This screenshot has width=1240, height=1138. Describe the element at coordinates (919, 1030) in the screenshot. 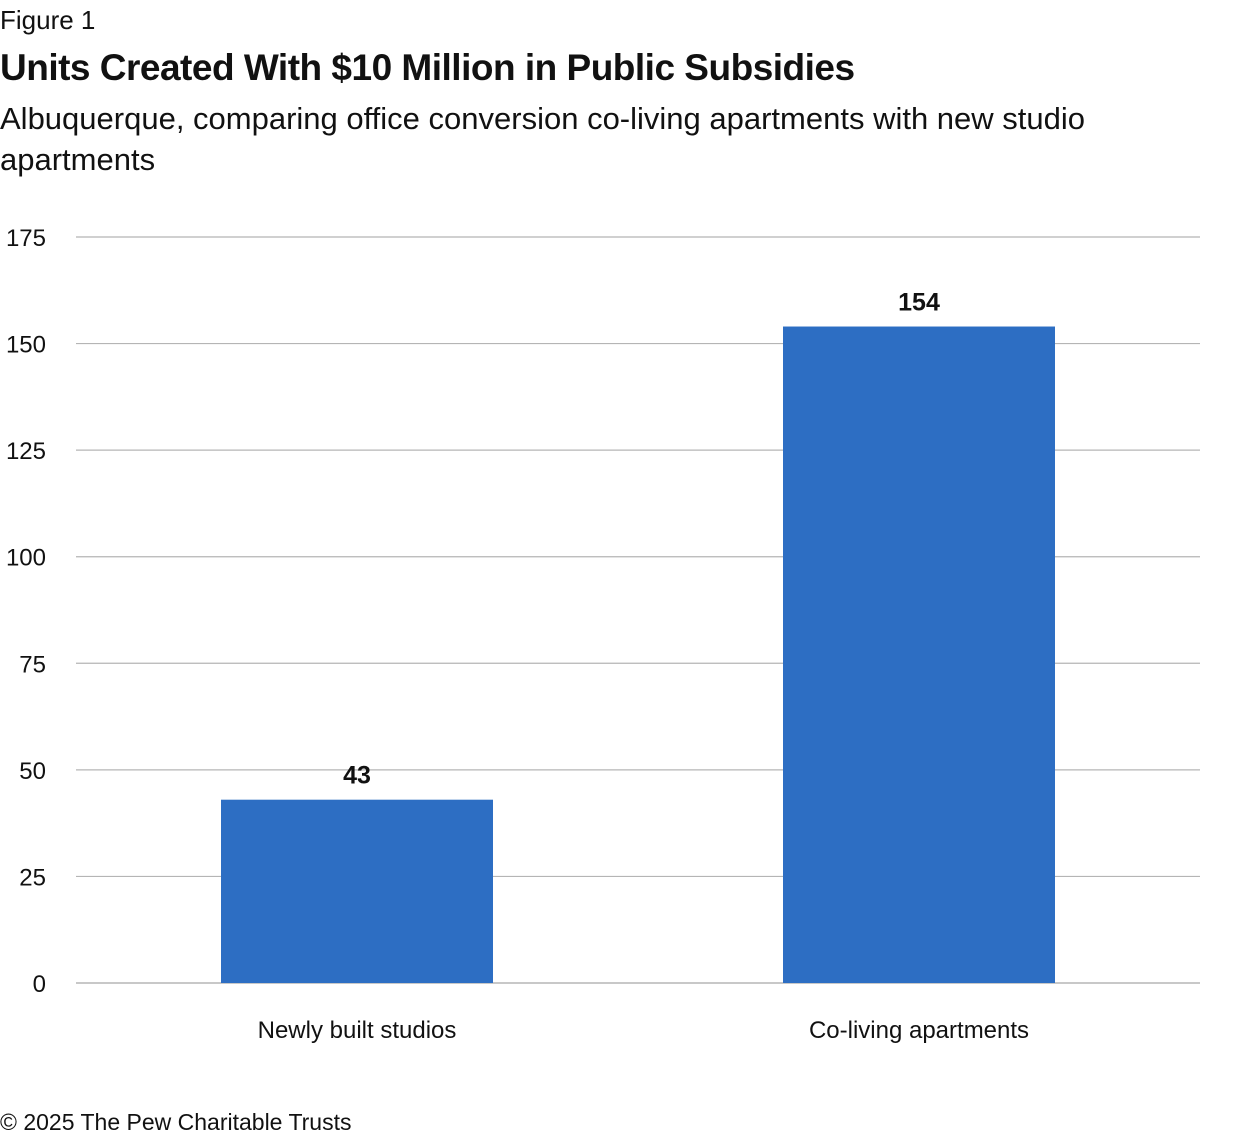

I see `x-tick-label: Co-living apartments` at that location.